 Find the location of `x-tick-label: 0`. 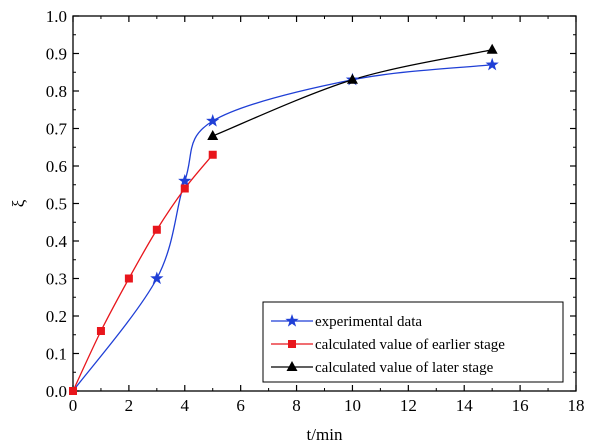

x-tick-label: 0 is located at coordinates (73, 405).